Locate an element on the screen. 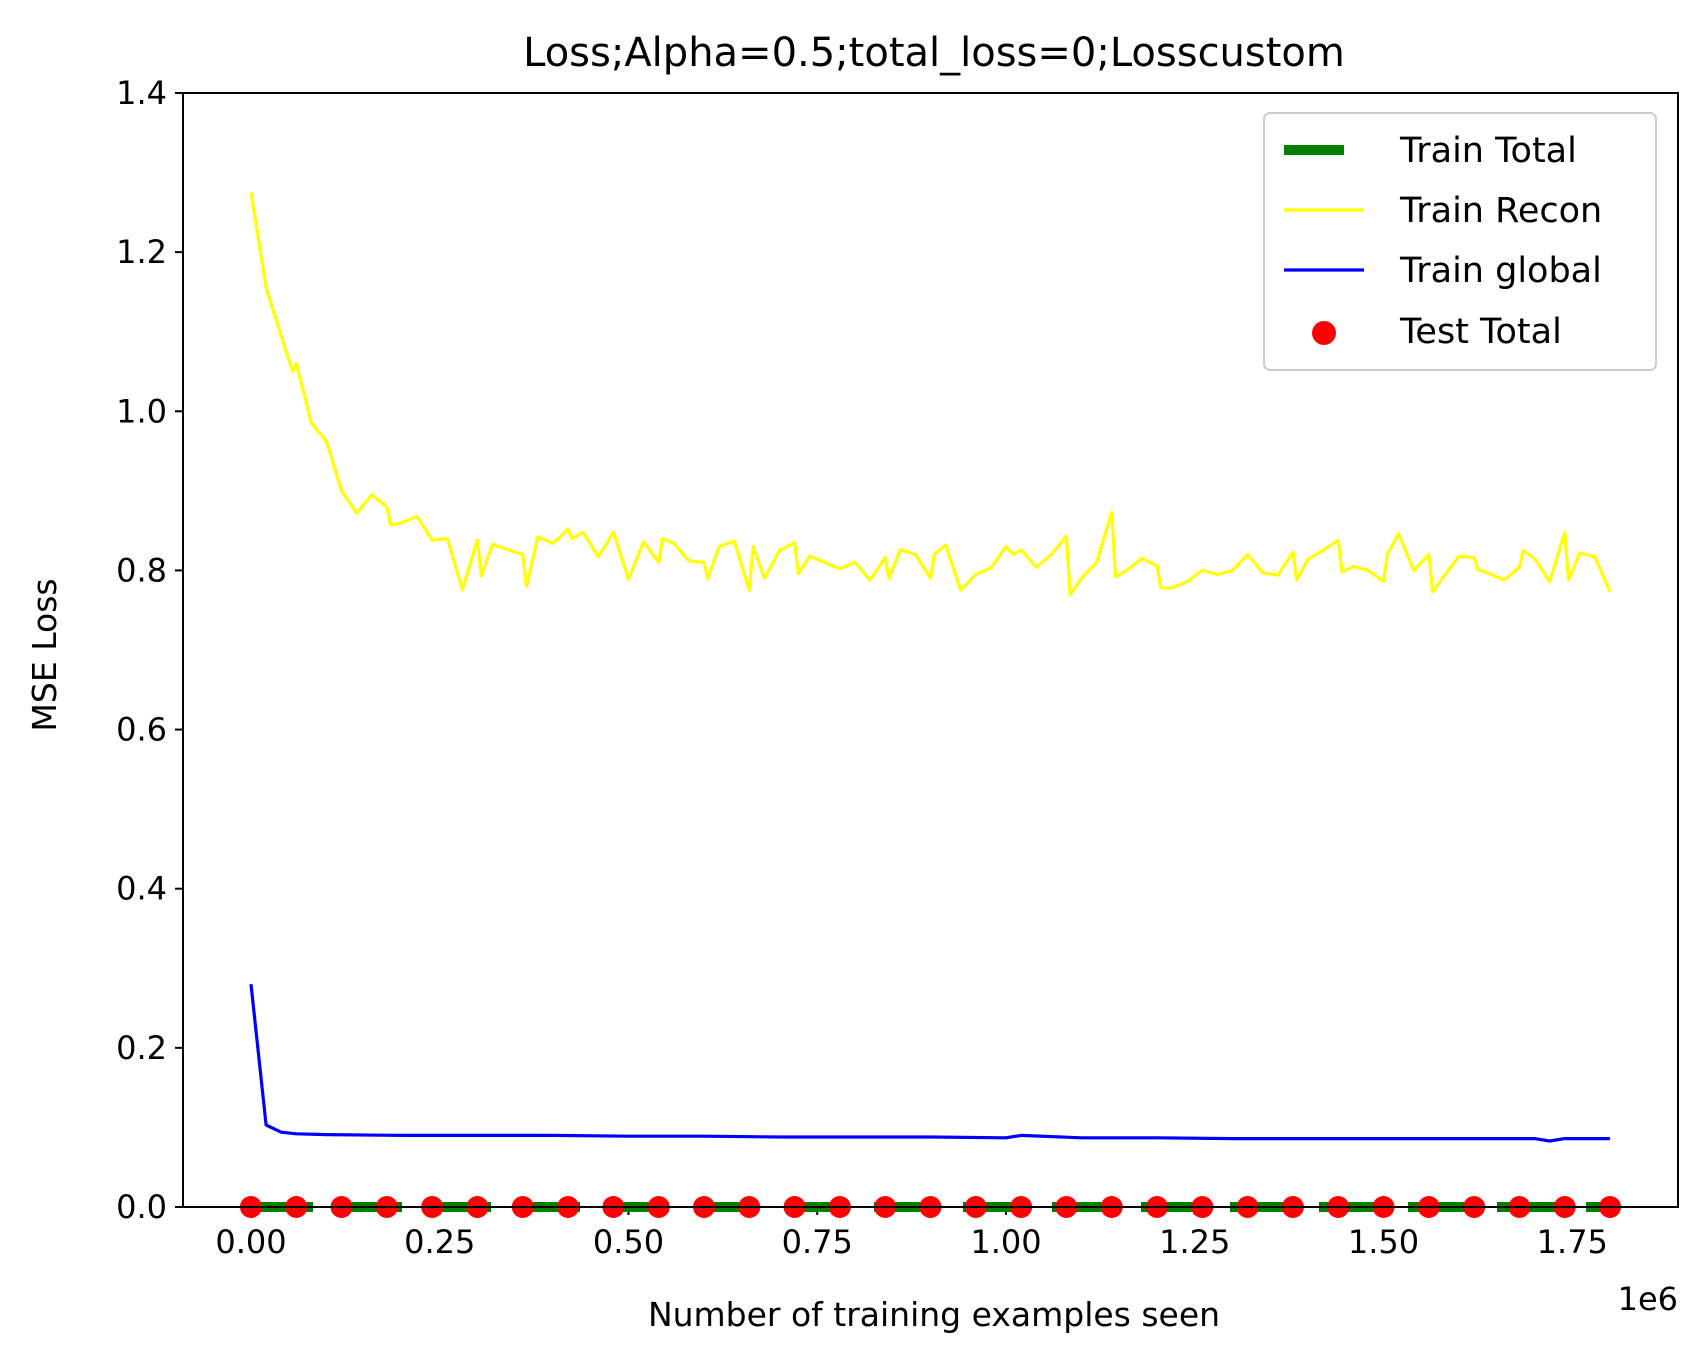 The height and width of the screenshot is (1361, 1700). legend-item-train-total-label: Train Total is located at coordinates (1488, 151).